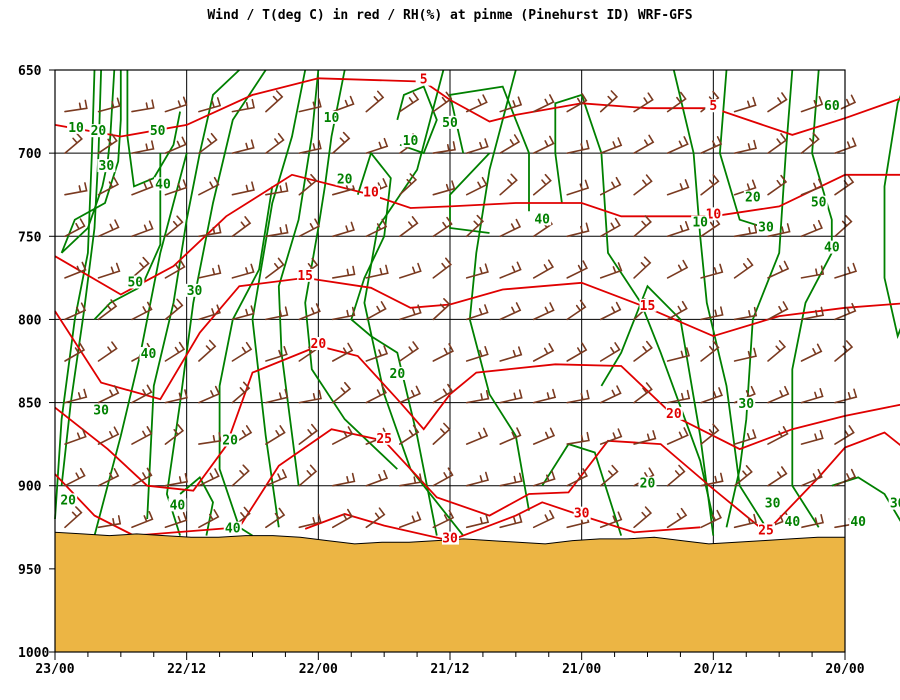  Describe the element at coordinates (30, 487) in the screenshot. I see `y-tick-label: 900` at that location.